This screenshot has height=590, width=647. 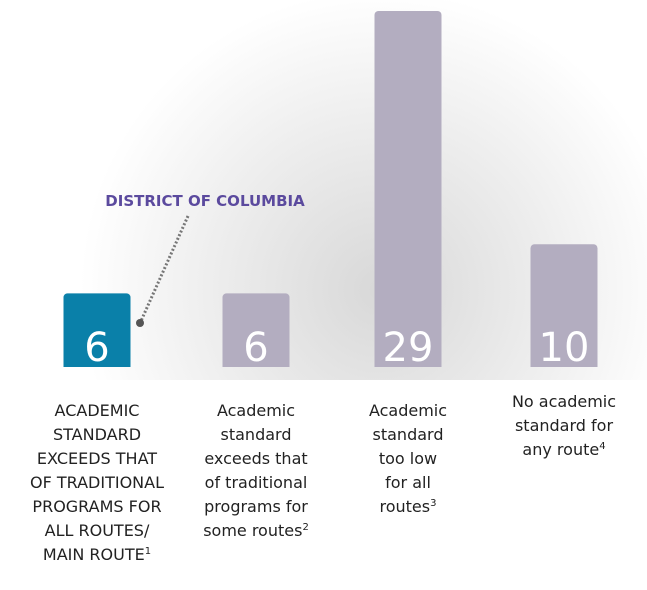 What do you see at coordinates (94, 554) in the screenshot?
I see `category-label-text: MAIN ROUTE` at bounding box center [94, 554].